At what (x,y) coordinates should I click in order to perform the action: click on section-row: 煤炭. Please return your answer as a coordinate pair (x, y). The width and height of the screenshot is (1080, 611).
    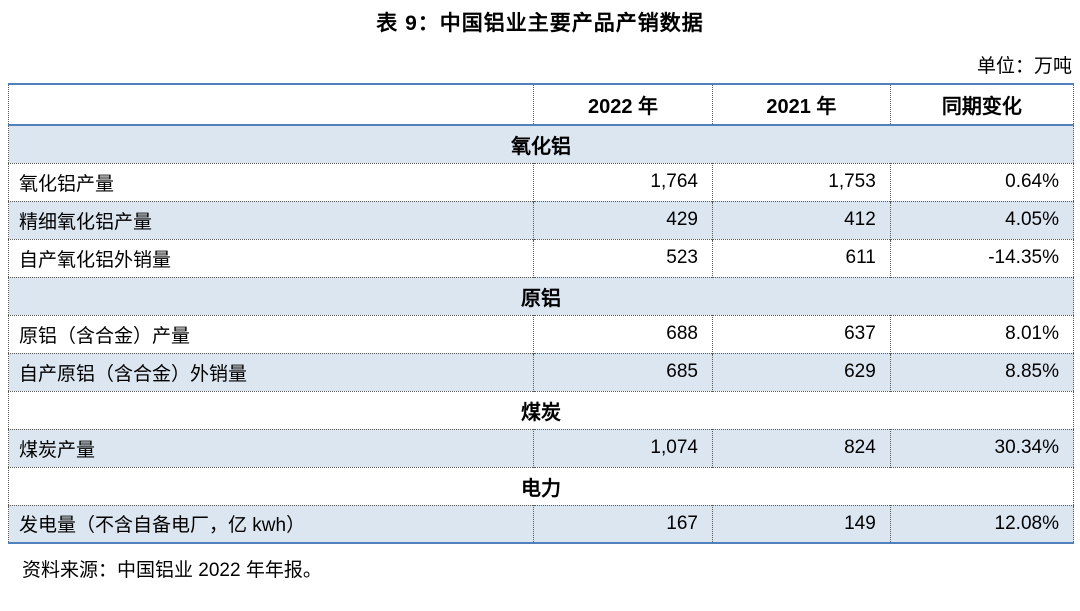
    Looking at the image, I should click on (541, 410).